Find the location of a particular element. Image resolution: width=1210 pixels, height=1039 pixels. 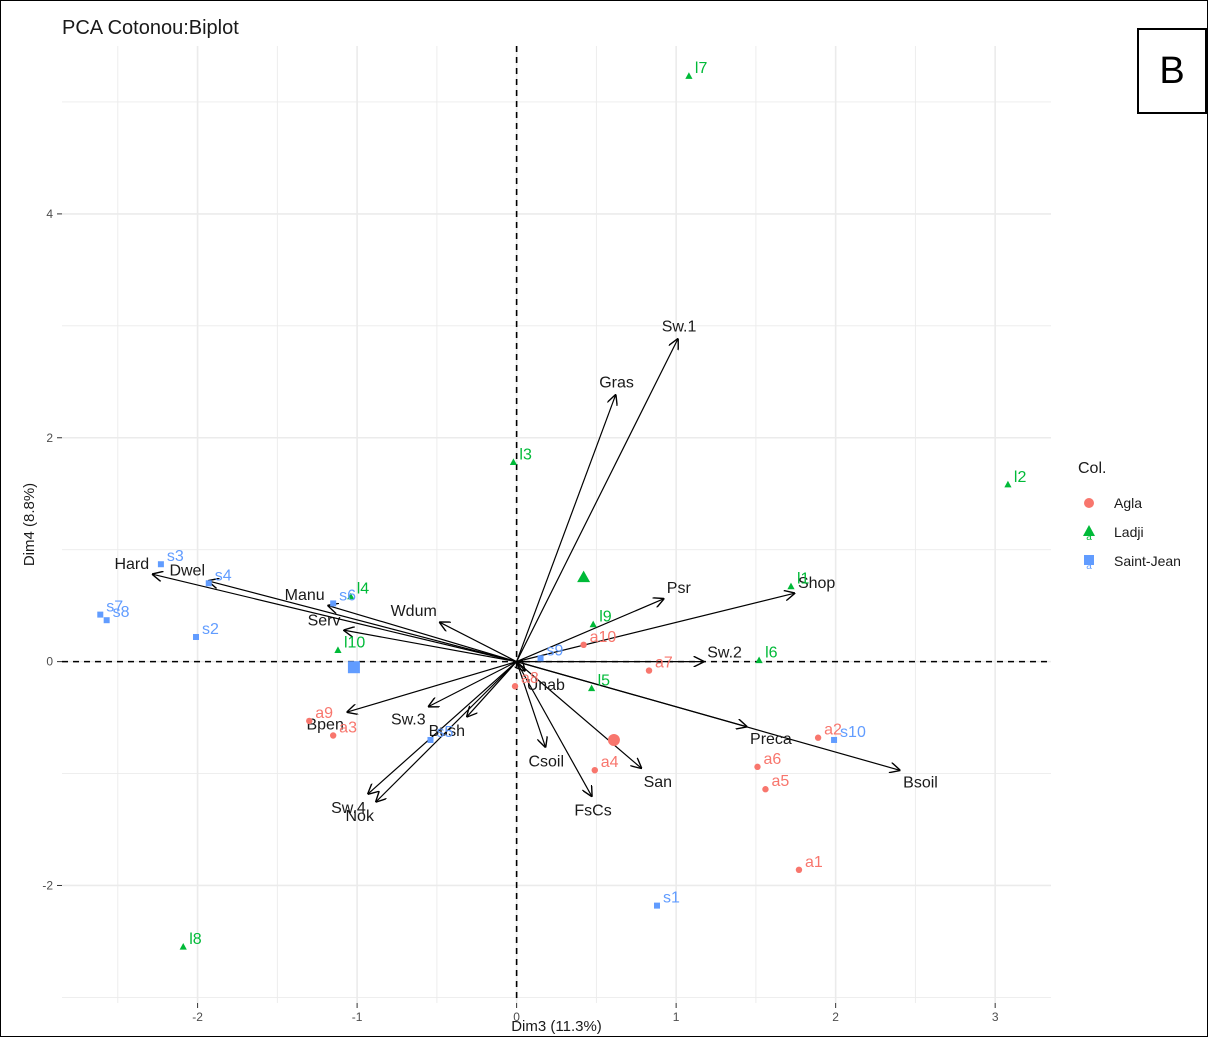

point-label-l6: l6 is located at coordinates (771, 652).